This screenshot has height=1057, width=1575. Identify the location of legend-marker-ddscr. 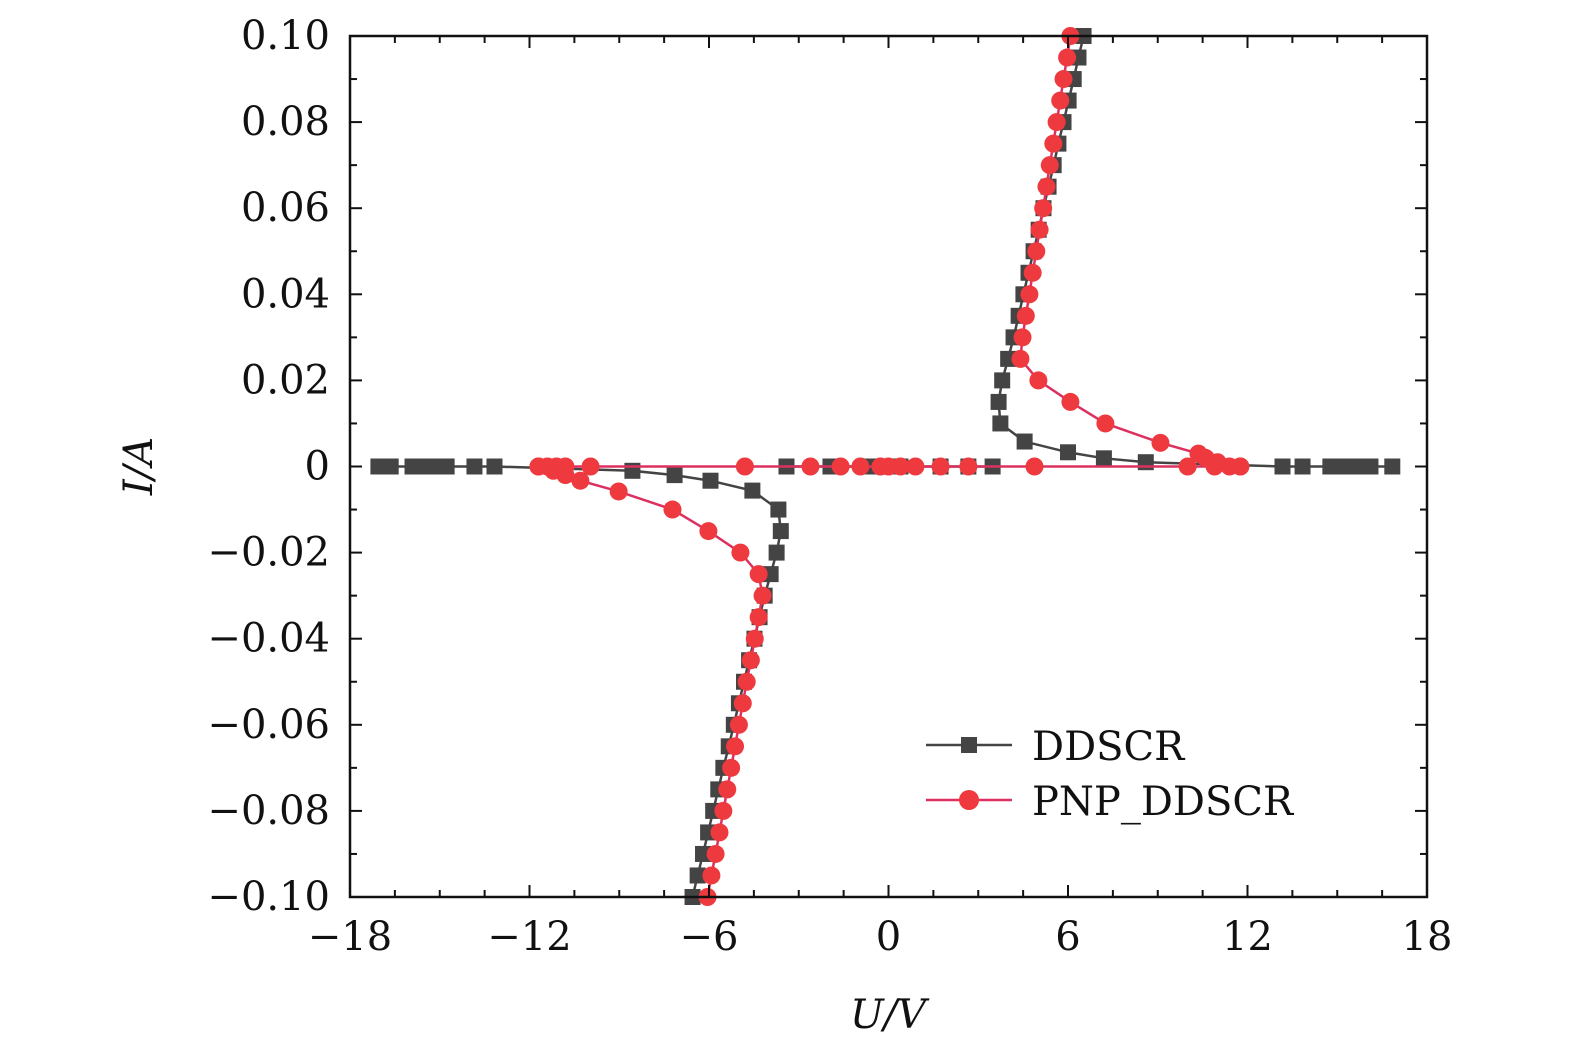
(969, 745).